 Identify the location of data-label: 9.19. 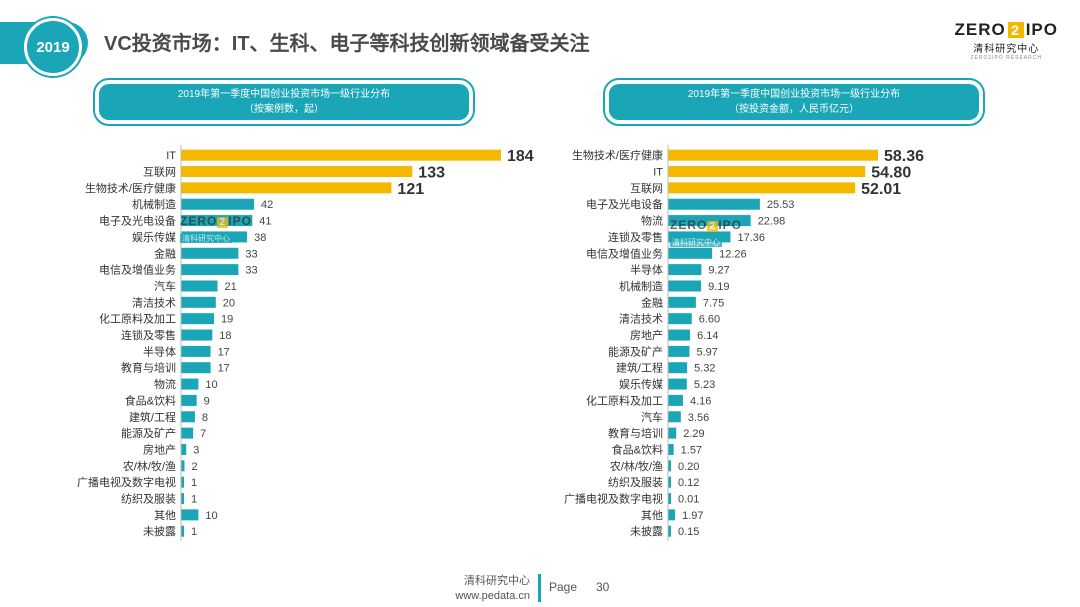
(718, 287).